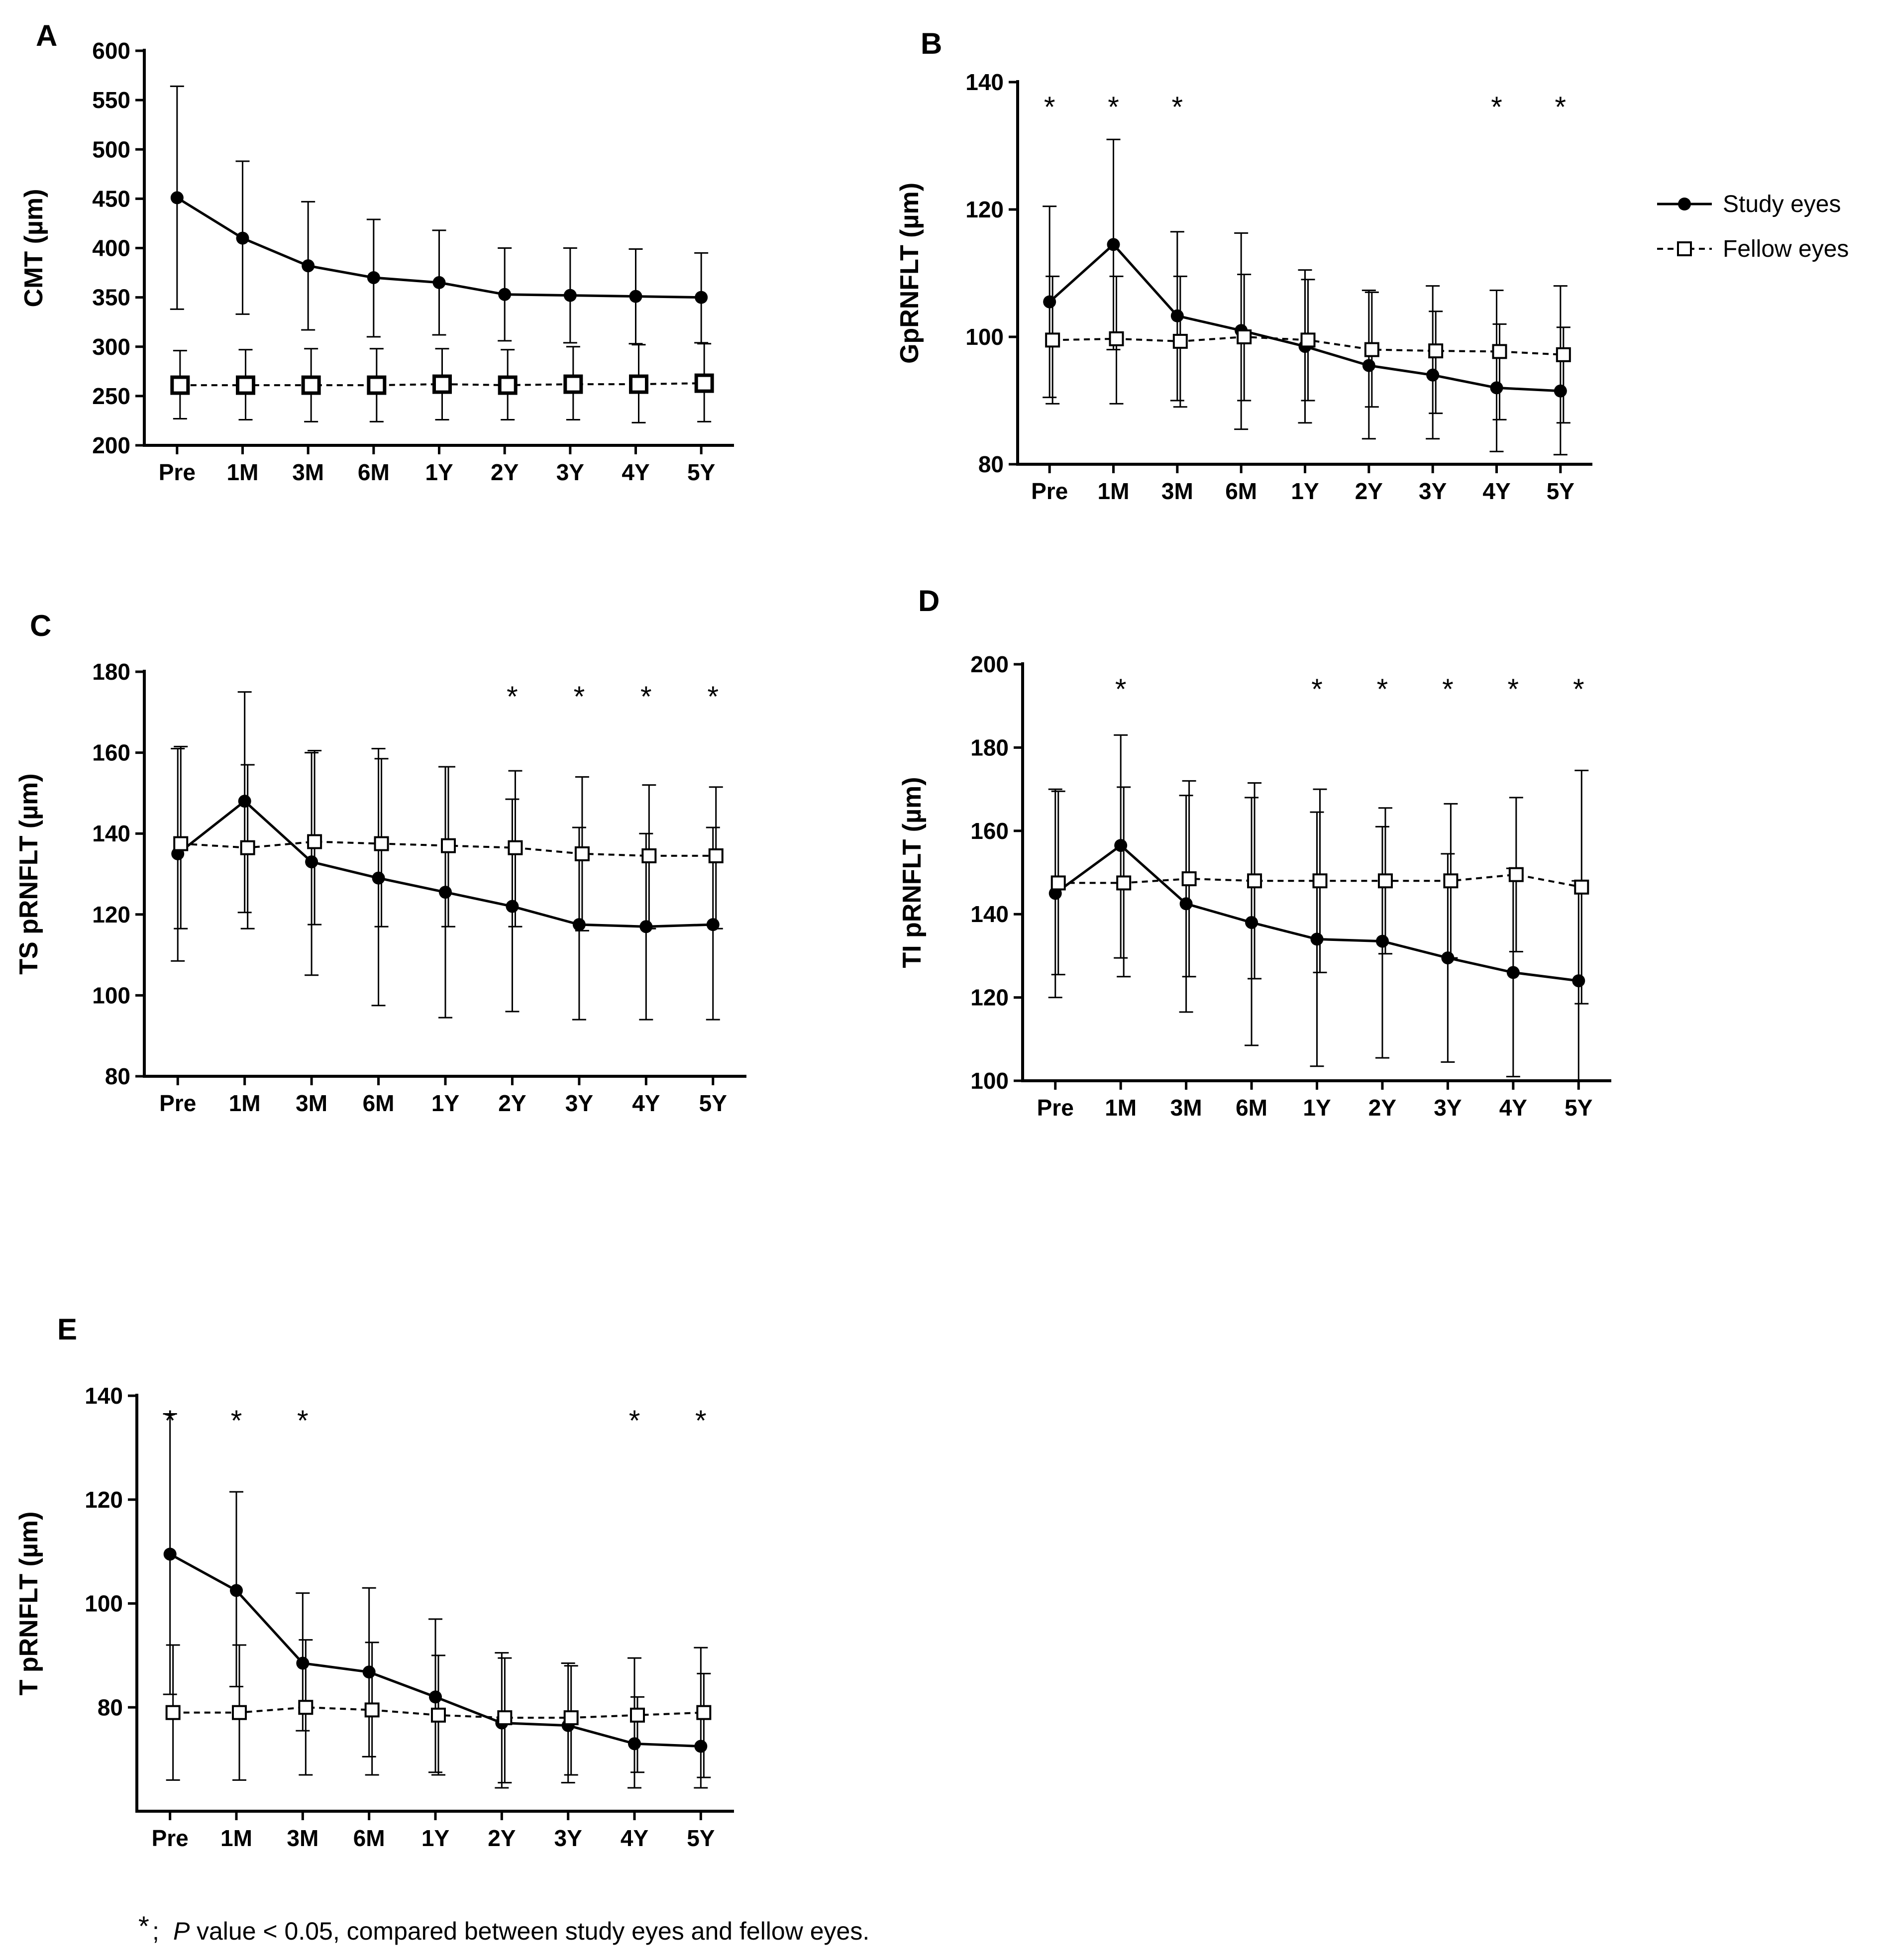  What do you see at coordinates (701, 1838) in the screenshot?
I see `panel-e-xtick-label: 5Y` at bounding box center [701, 1838].